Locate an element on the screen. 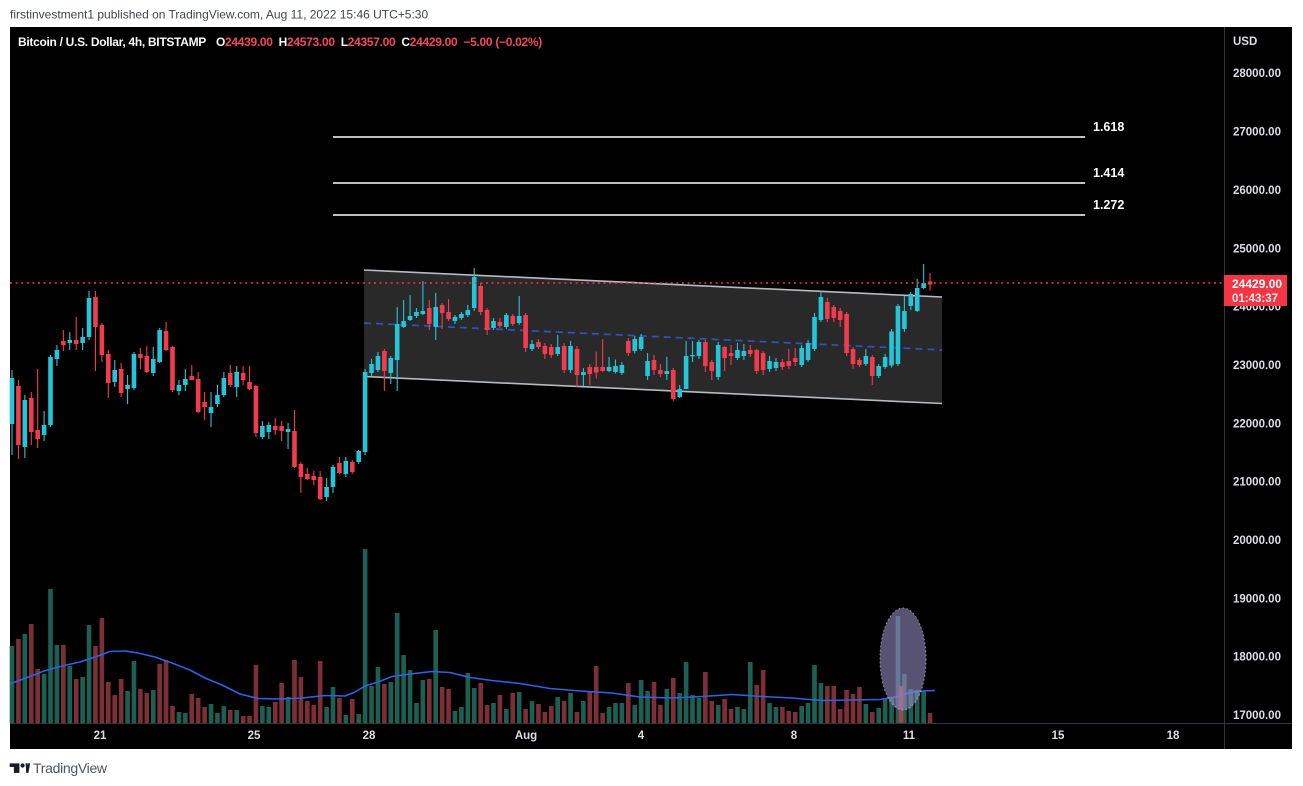 The height and width of the screenshot is (786, 1303). svg-text: 1.414 is located at coordinates (1108, 173).